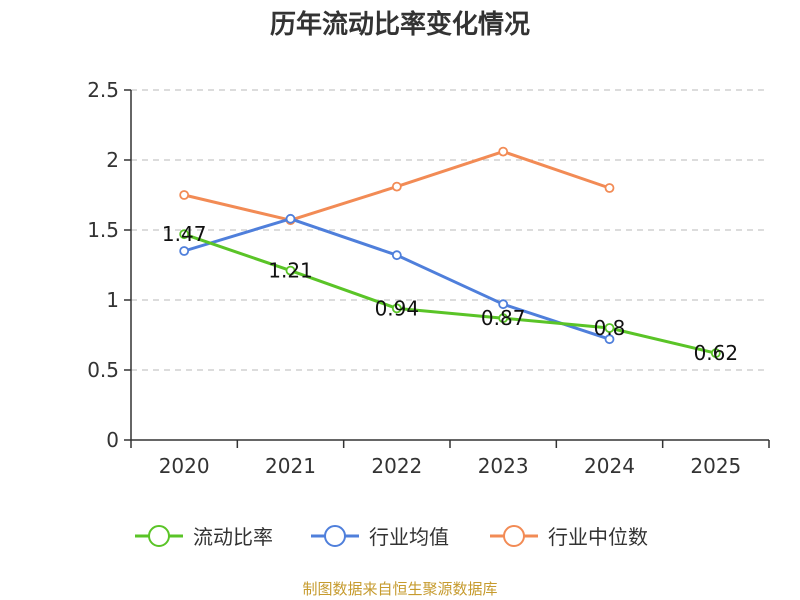 The width and height of the screenshot is (800, 600). I want to click on x-tick-label: 2023, so click(503, 466).